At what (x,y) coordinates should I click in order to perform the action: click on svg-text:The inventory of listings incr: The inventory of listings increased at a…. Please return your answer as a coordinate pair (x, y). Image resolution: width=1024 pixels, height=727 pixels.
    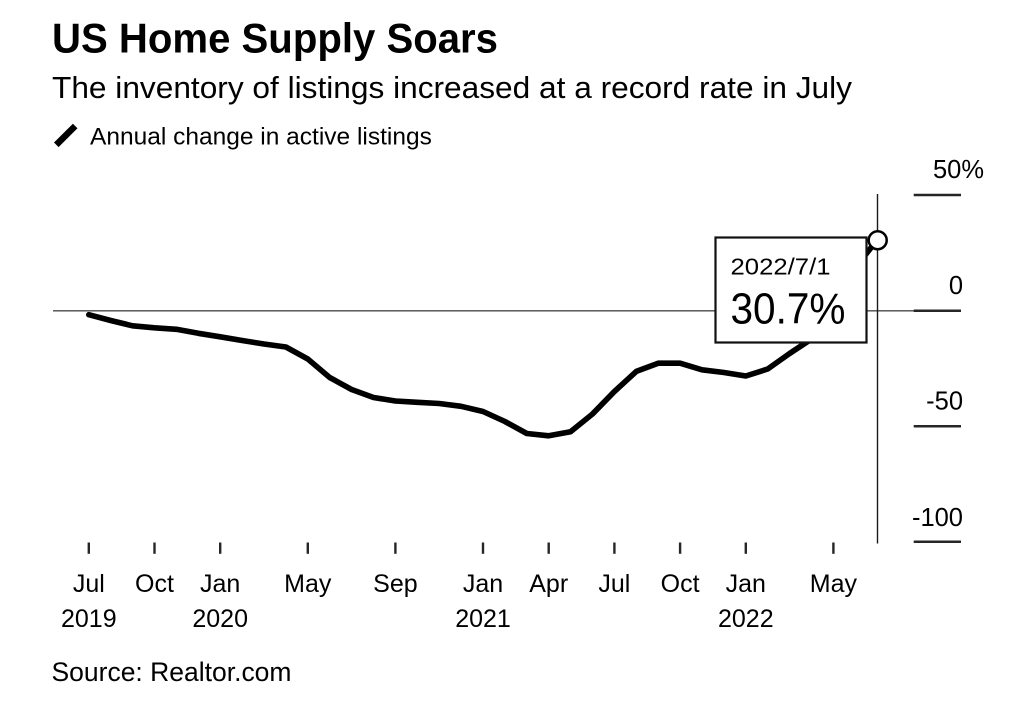
    Looking at the image, I should click on (452, 88).